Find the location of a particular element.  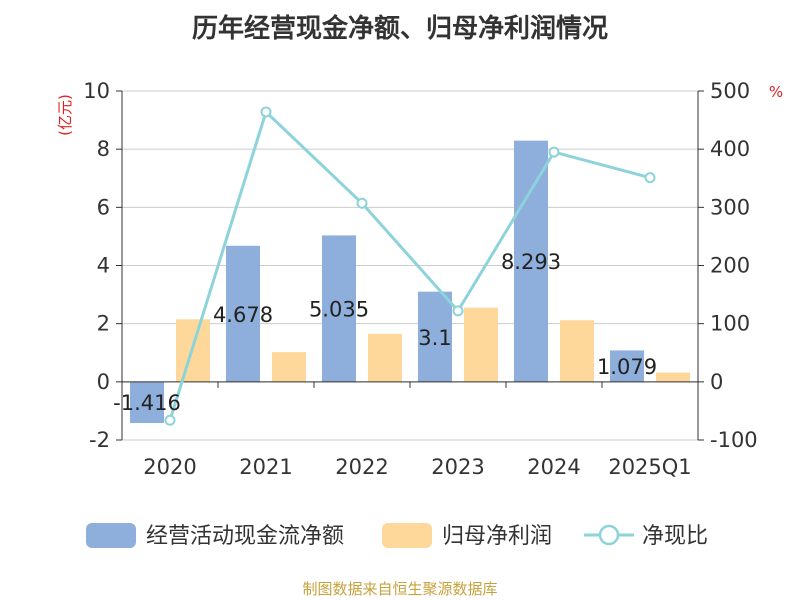

y-right-tick-label: 300 is located at coordinates (730, 207).